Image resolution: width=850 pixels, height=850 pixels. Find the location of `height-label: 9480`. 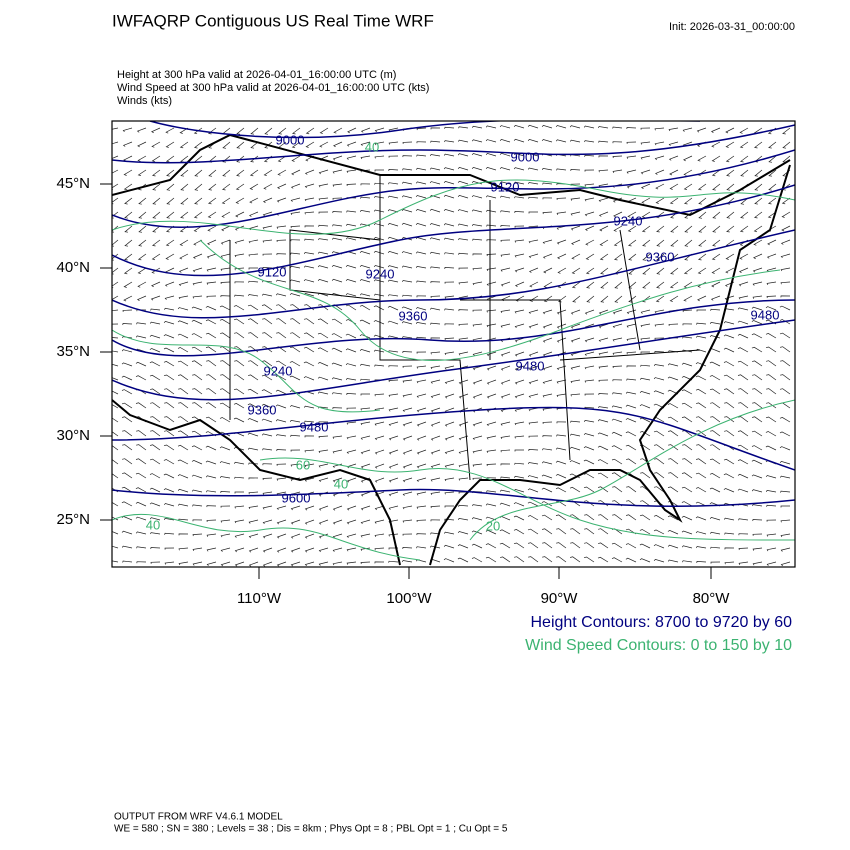

height-label: 9480 is located at coordinates (314, 426).